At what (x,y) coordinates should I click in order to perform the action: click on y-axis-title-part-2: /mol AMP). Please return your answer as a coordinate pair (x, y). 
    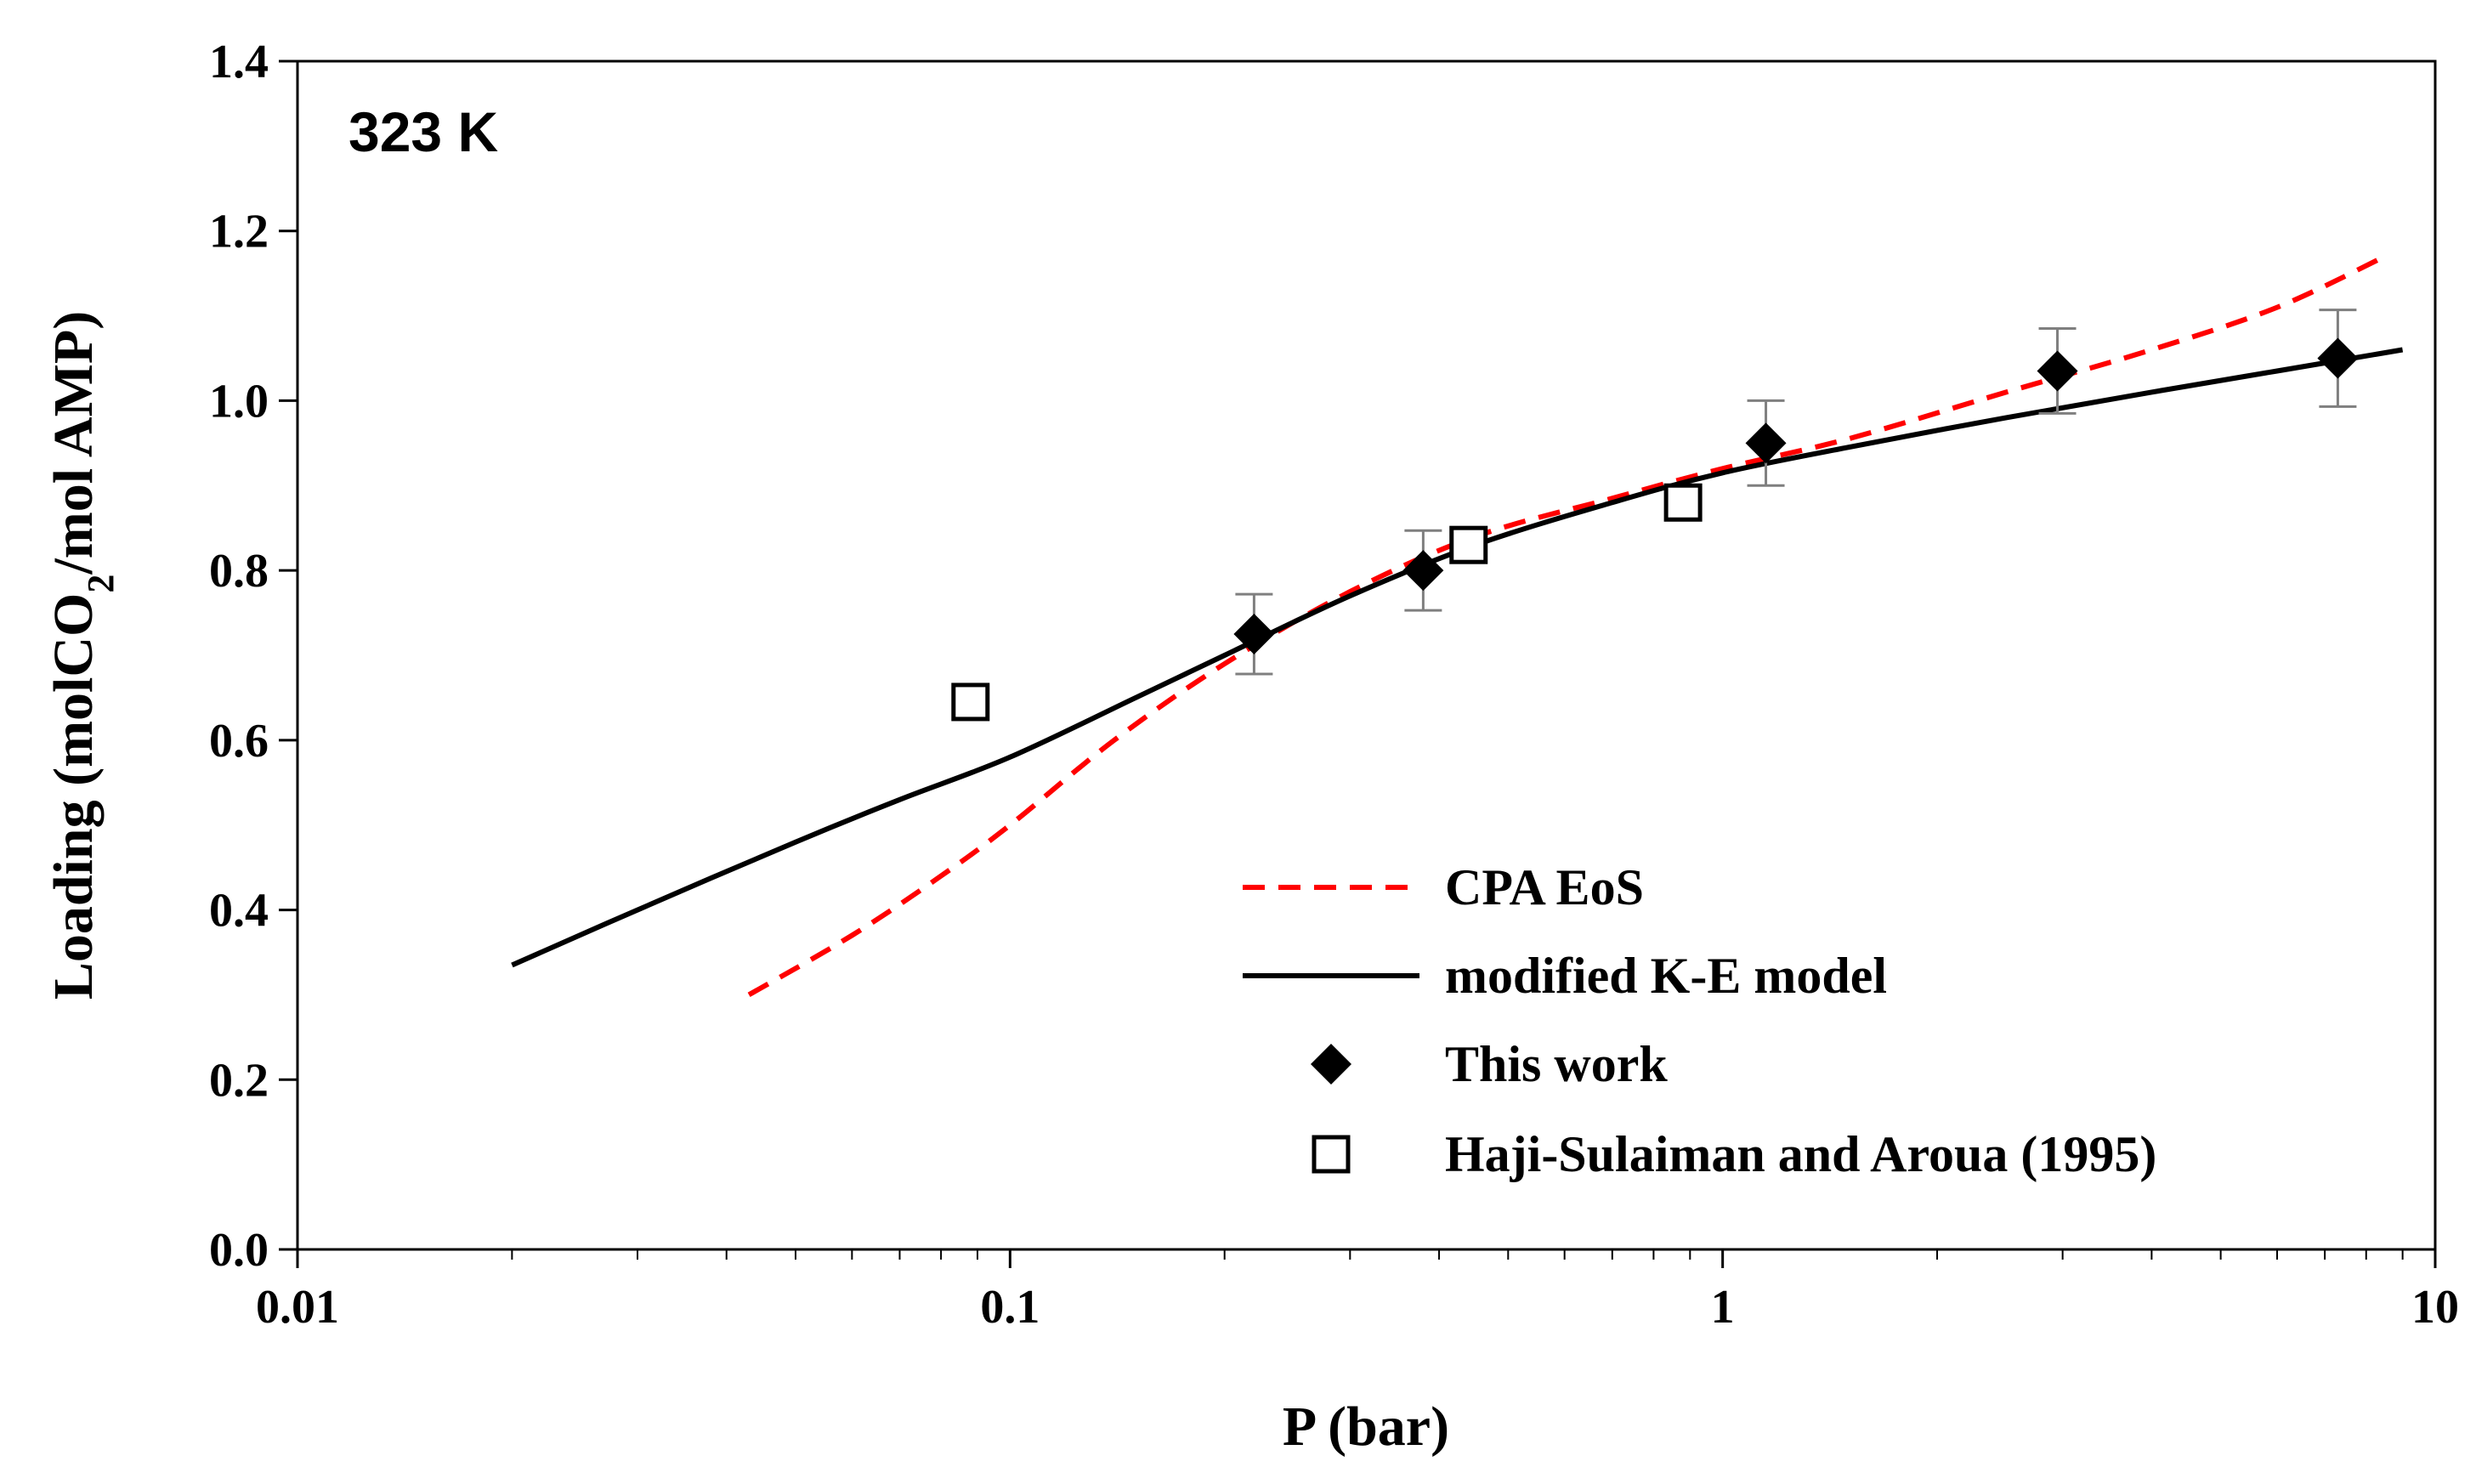
    Looking at the image, I should click on (73, 443).